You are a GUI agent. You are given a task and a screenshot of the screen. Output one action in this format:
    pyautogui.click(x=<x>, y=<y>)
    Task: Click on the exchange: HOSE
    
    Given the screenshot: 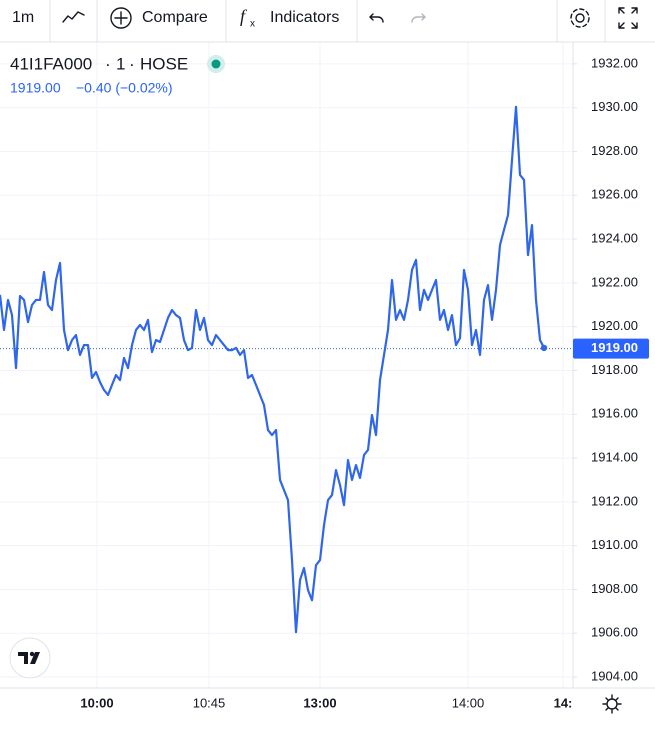 What is the action you would take?
    pyautogui.click(x=164, y=63)
    